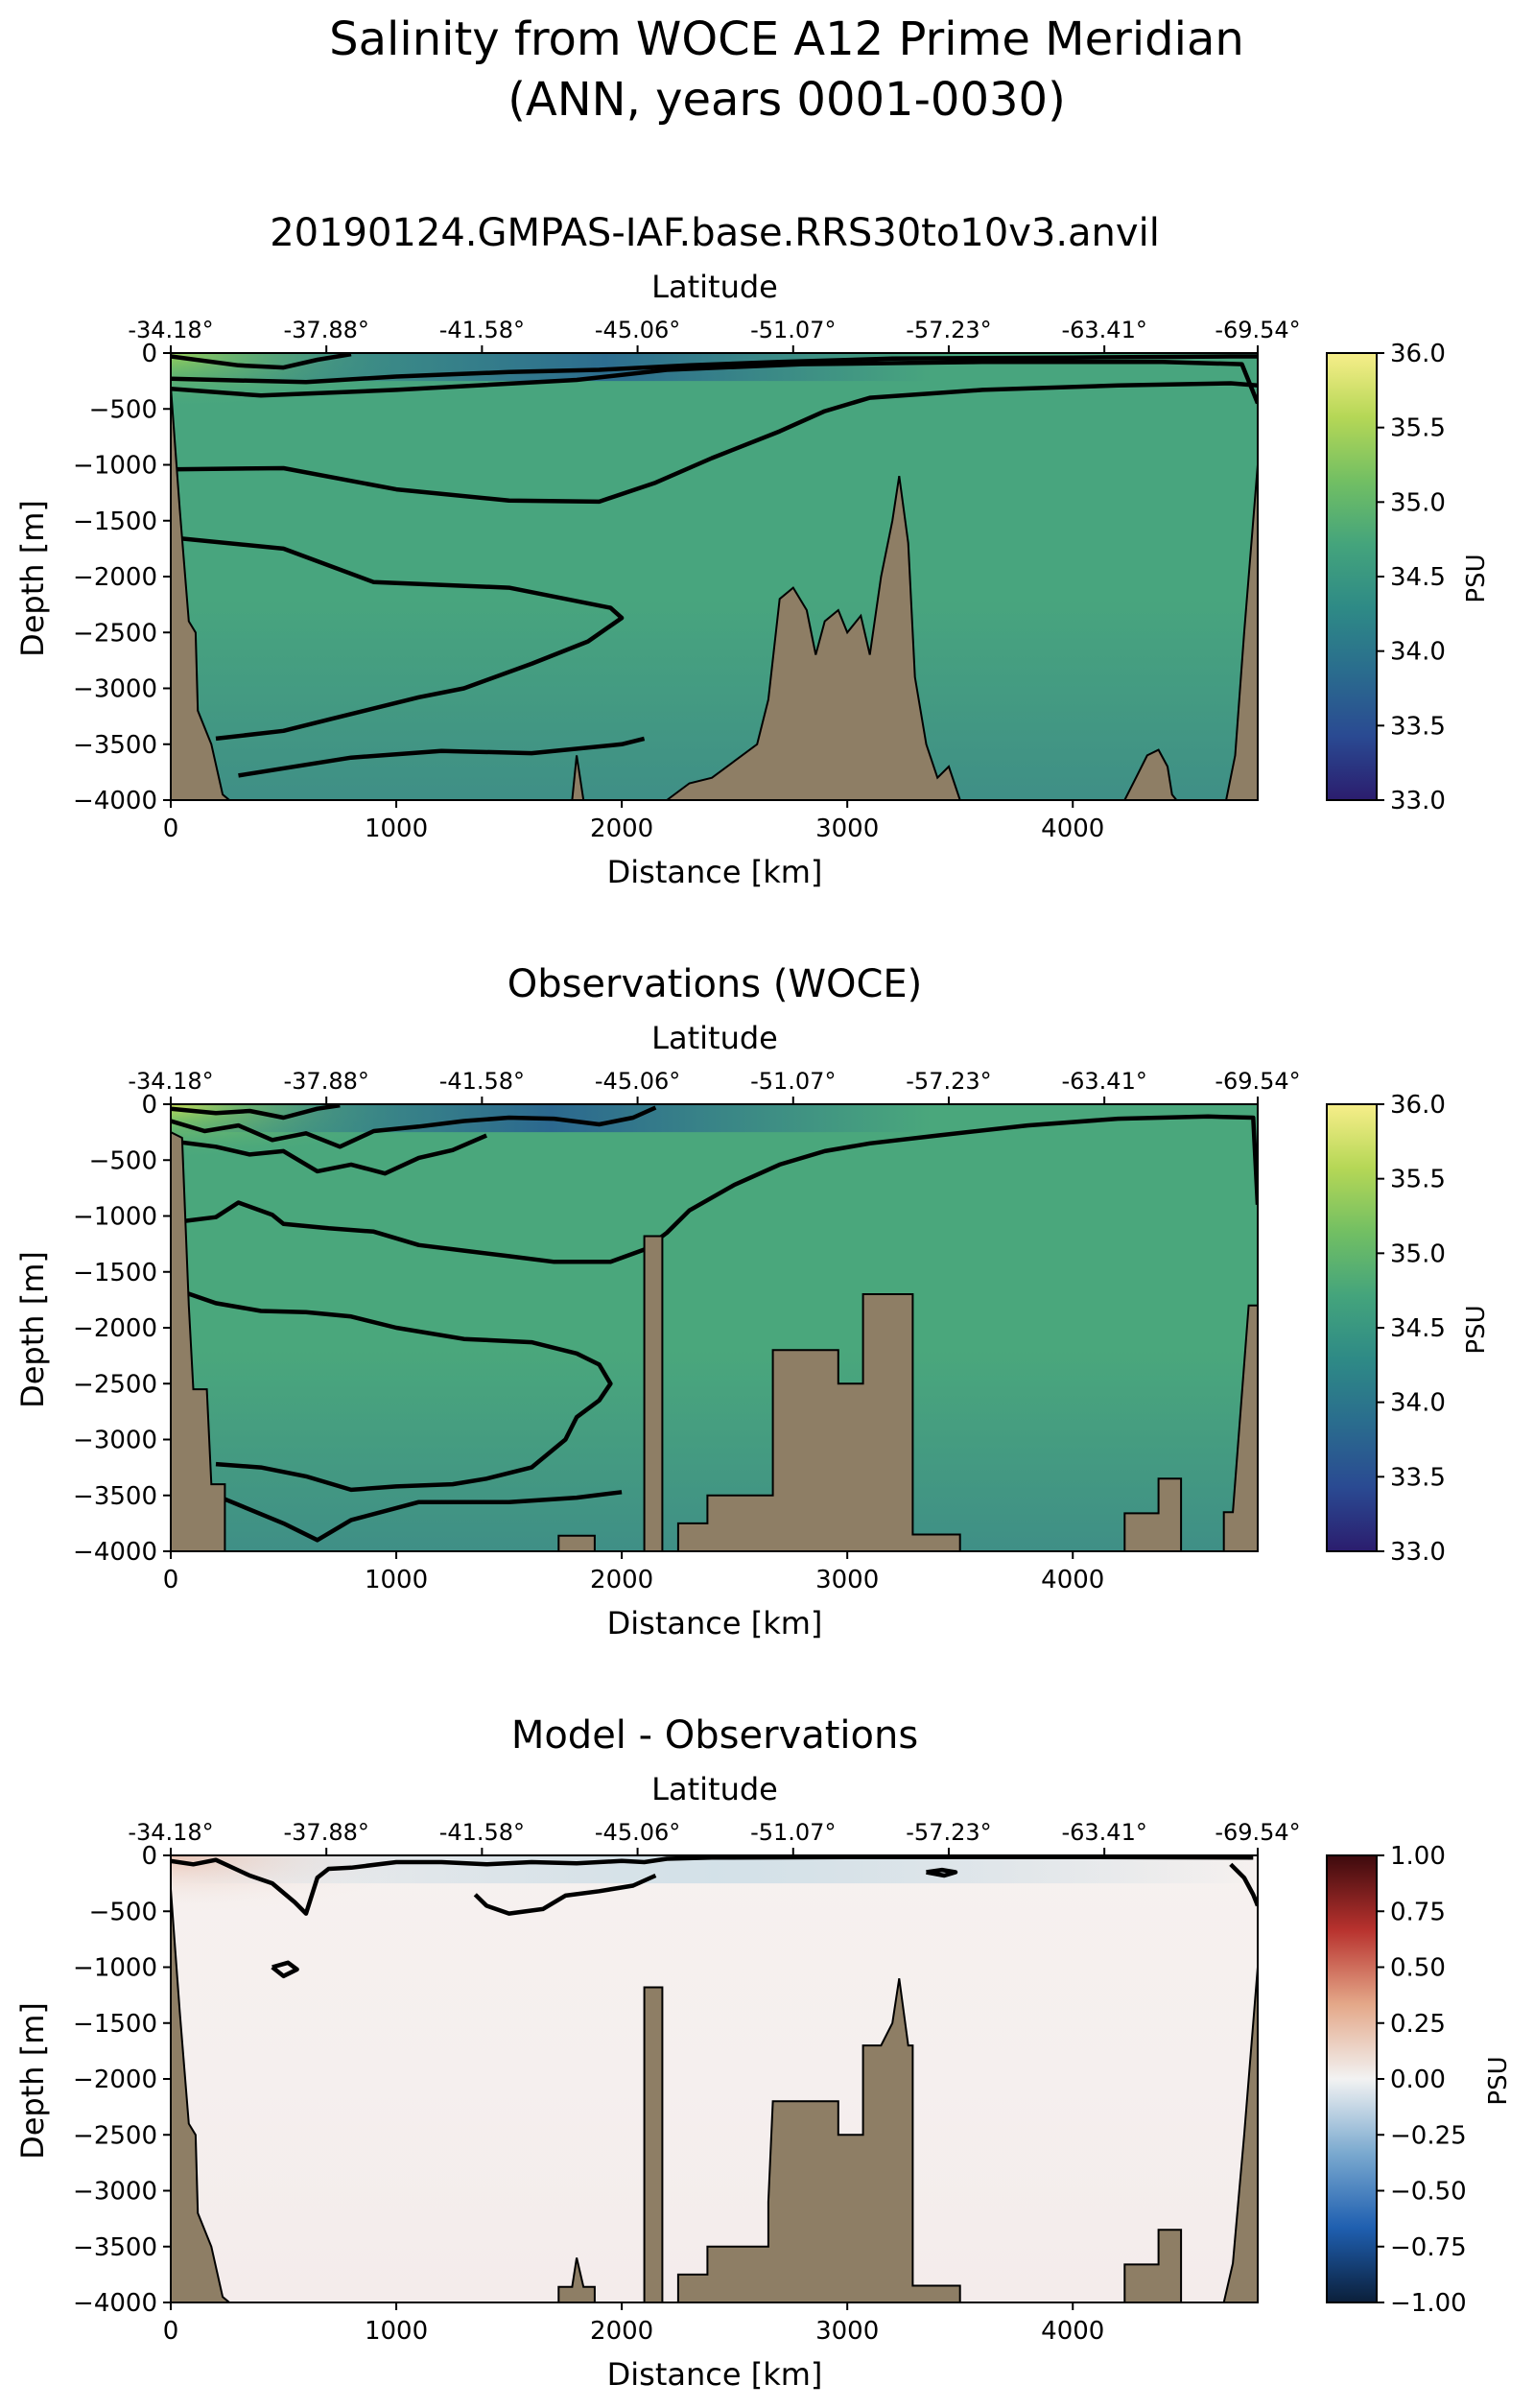 The width and height of the screenshot is (1534, 2408). I want to click on top-axis-label: Latitude, so click(715, 287).